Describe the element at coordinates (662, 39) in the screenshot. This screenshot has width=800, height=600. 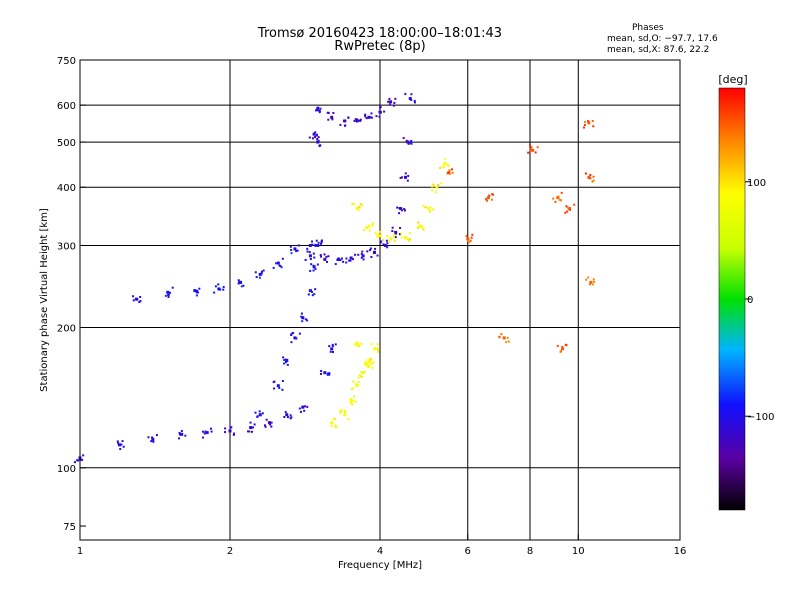
I see `phases-o-stats: mean, sd,O: −97.7, 17.6` at that location.